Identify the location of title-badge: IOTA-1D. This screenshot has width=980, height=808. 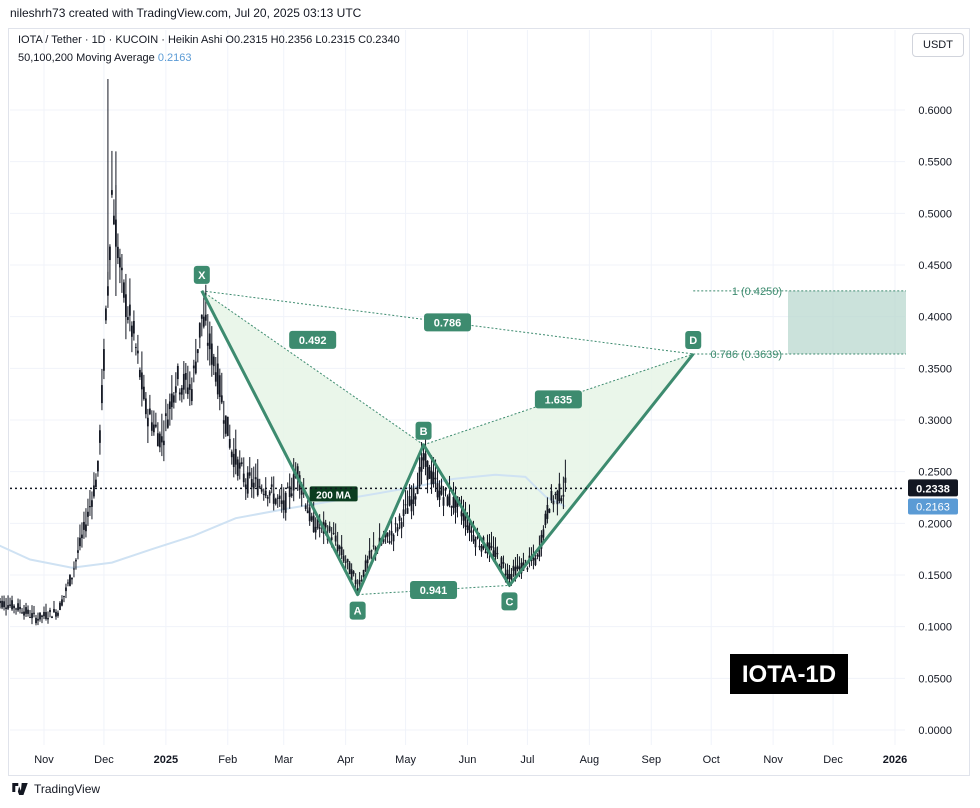
(789, 674).